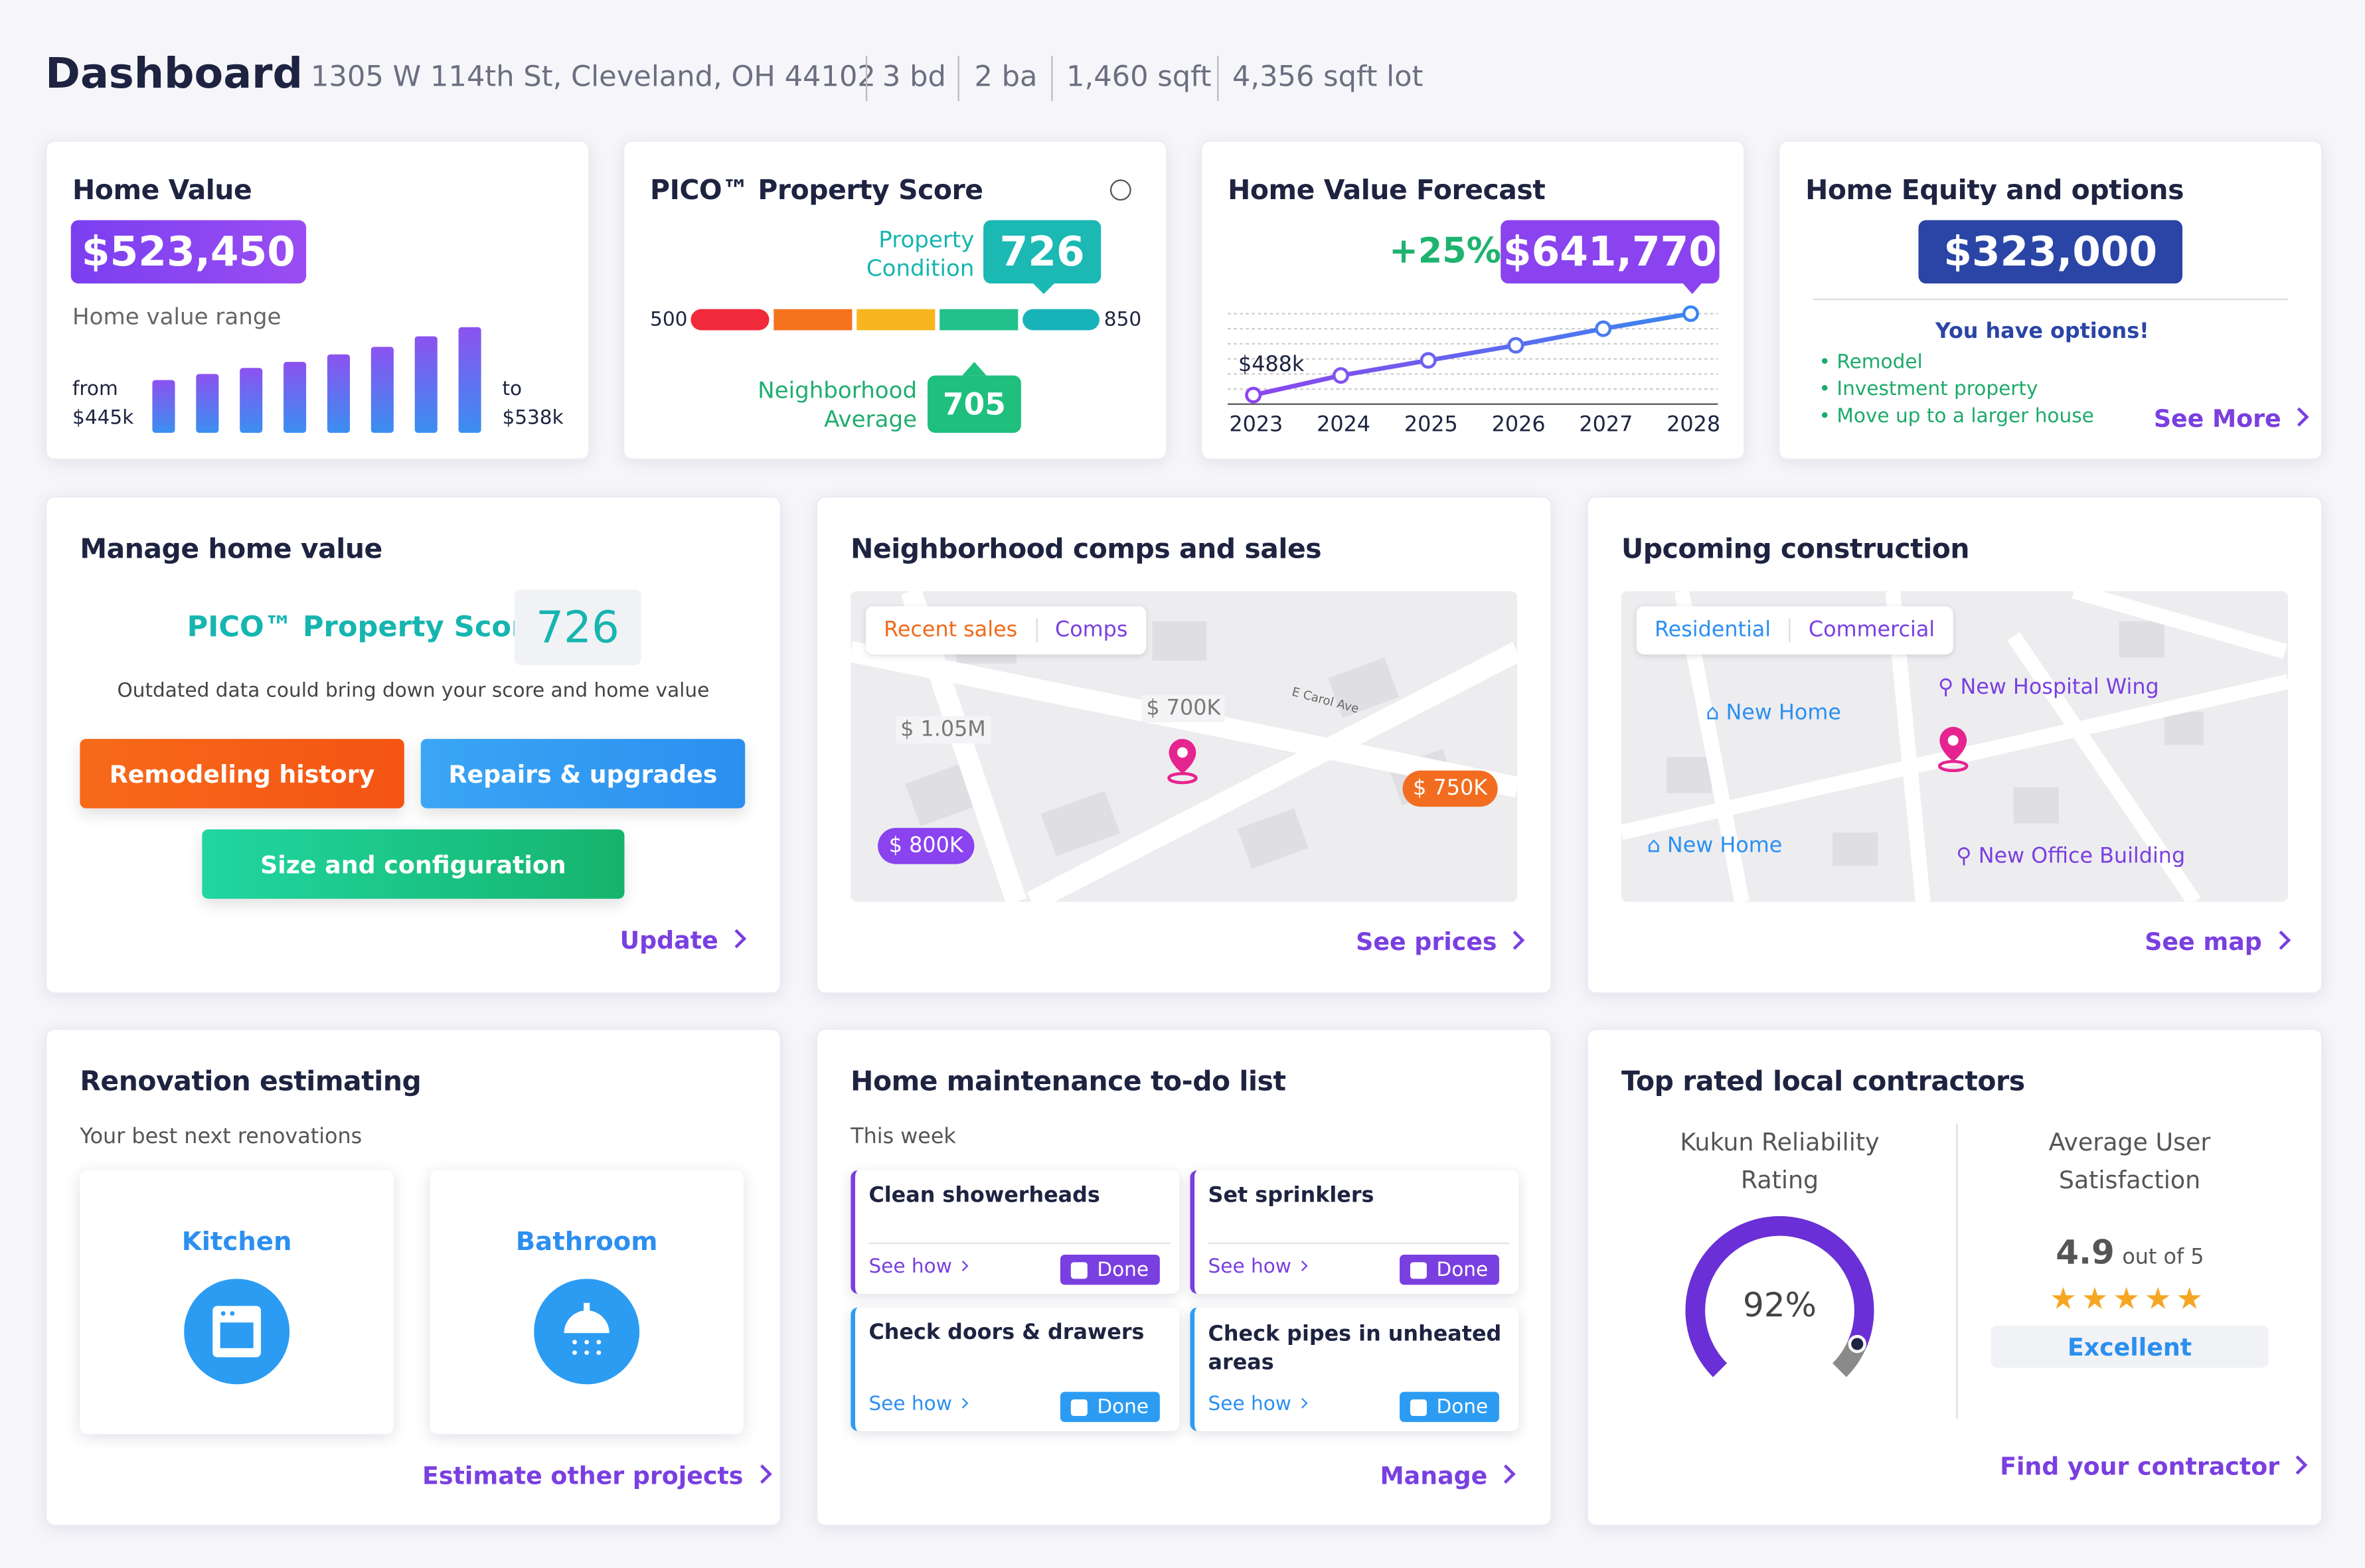  What do you see at coordinates (1871, 631) in the screenshot?
I see `tabs: Commercial` at bounding box center [1871, 631].